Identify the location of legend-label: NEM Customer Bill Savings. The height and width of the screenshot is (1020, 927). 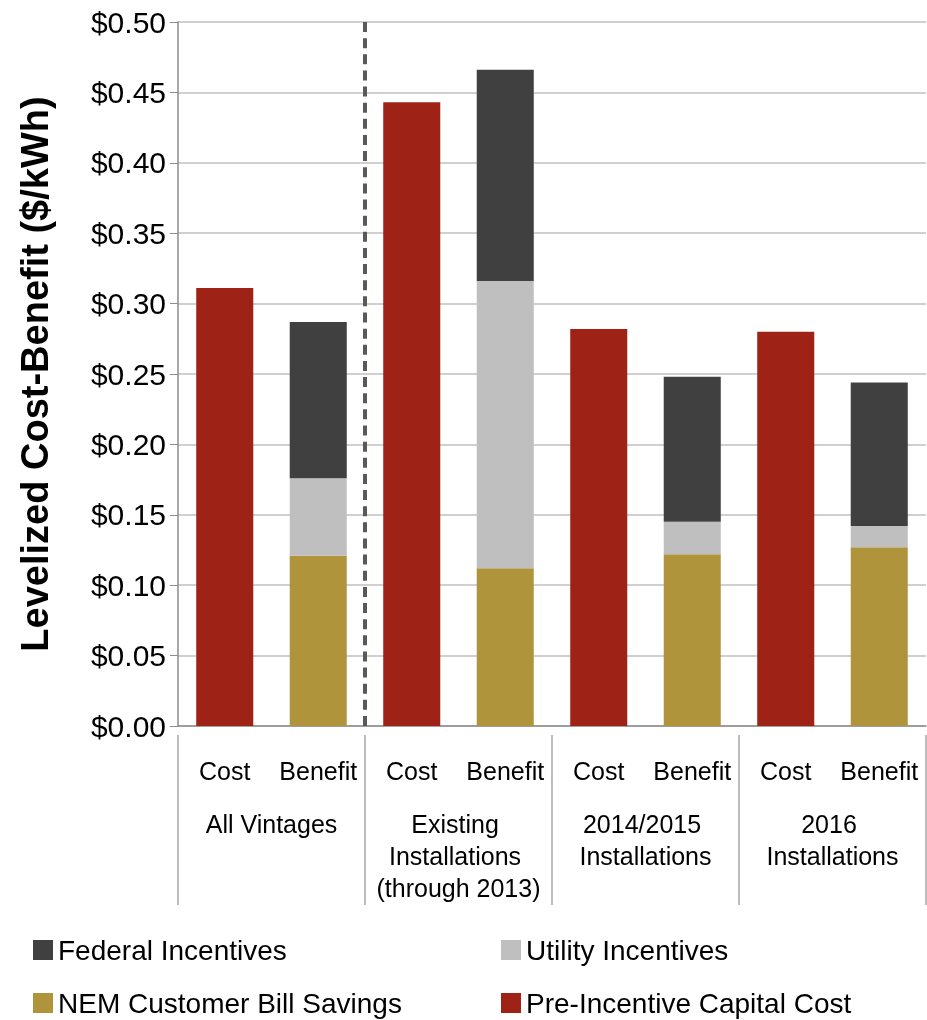
(230, 1003).